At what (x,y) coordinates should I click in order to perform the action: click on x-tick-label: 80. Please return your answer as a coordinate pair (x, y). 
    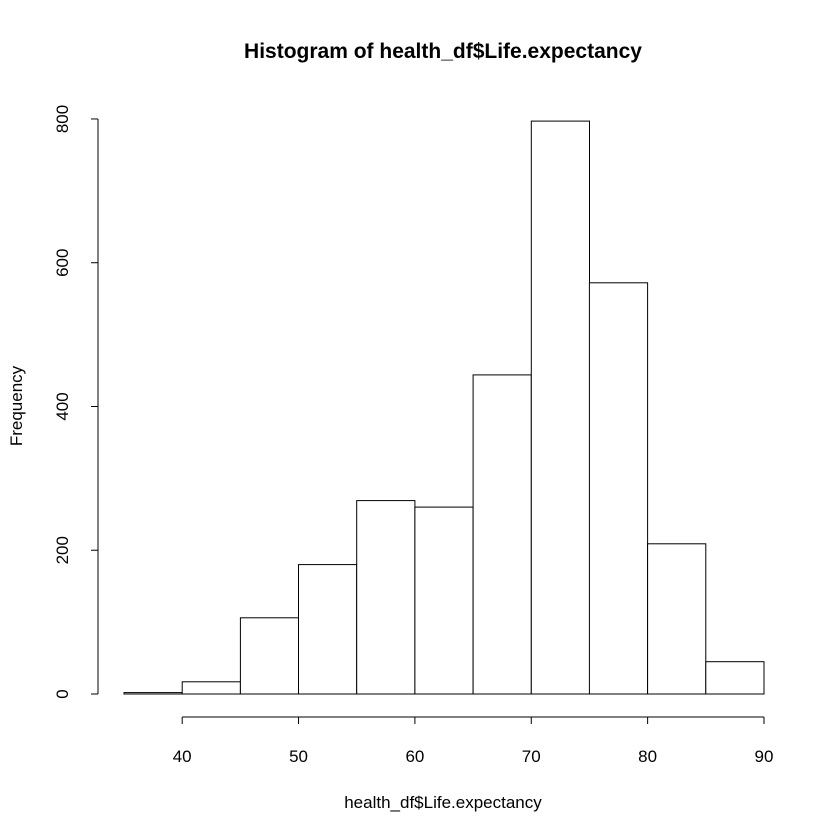
    Looking at the image, I should click on (647, 756).